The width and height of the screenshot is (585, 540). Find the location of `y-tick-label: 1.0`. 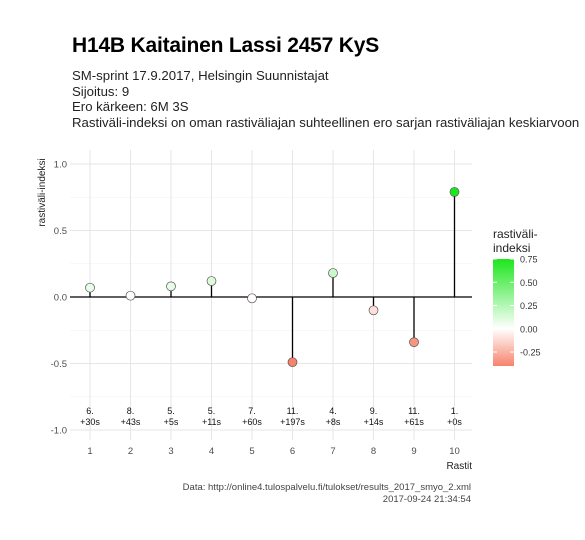

y-tick-label: 1.0 is located at coordinates (60, 165).